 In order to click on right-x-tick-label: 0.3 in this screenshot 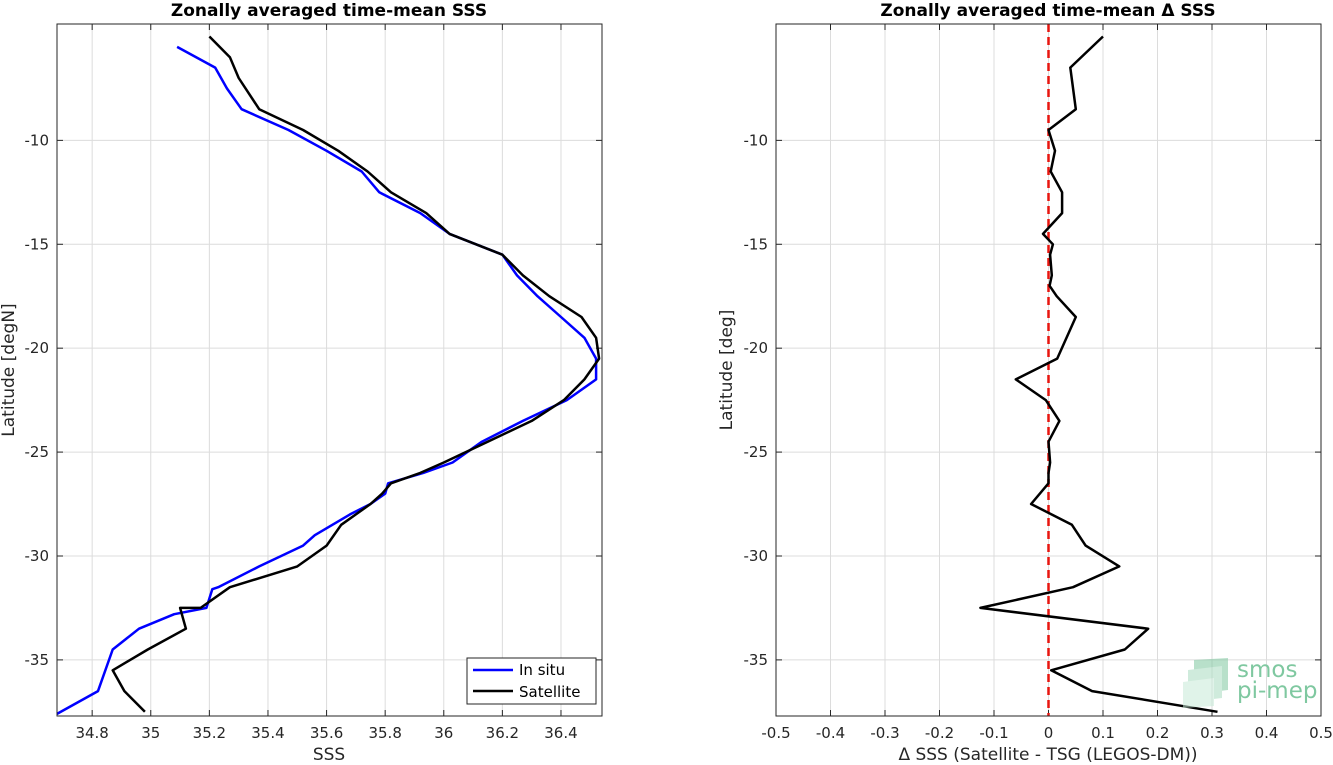, I will do `click(1212, 733)`.